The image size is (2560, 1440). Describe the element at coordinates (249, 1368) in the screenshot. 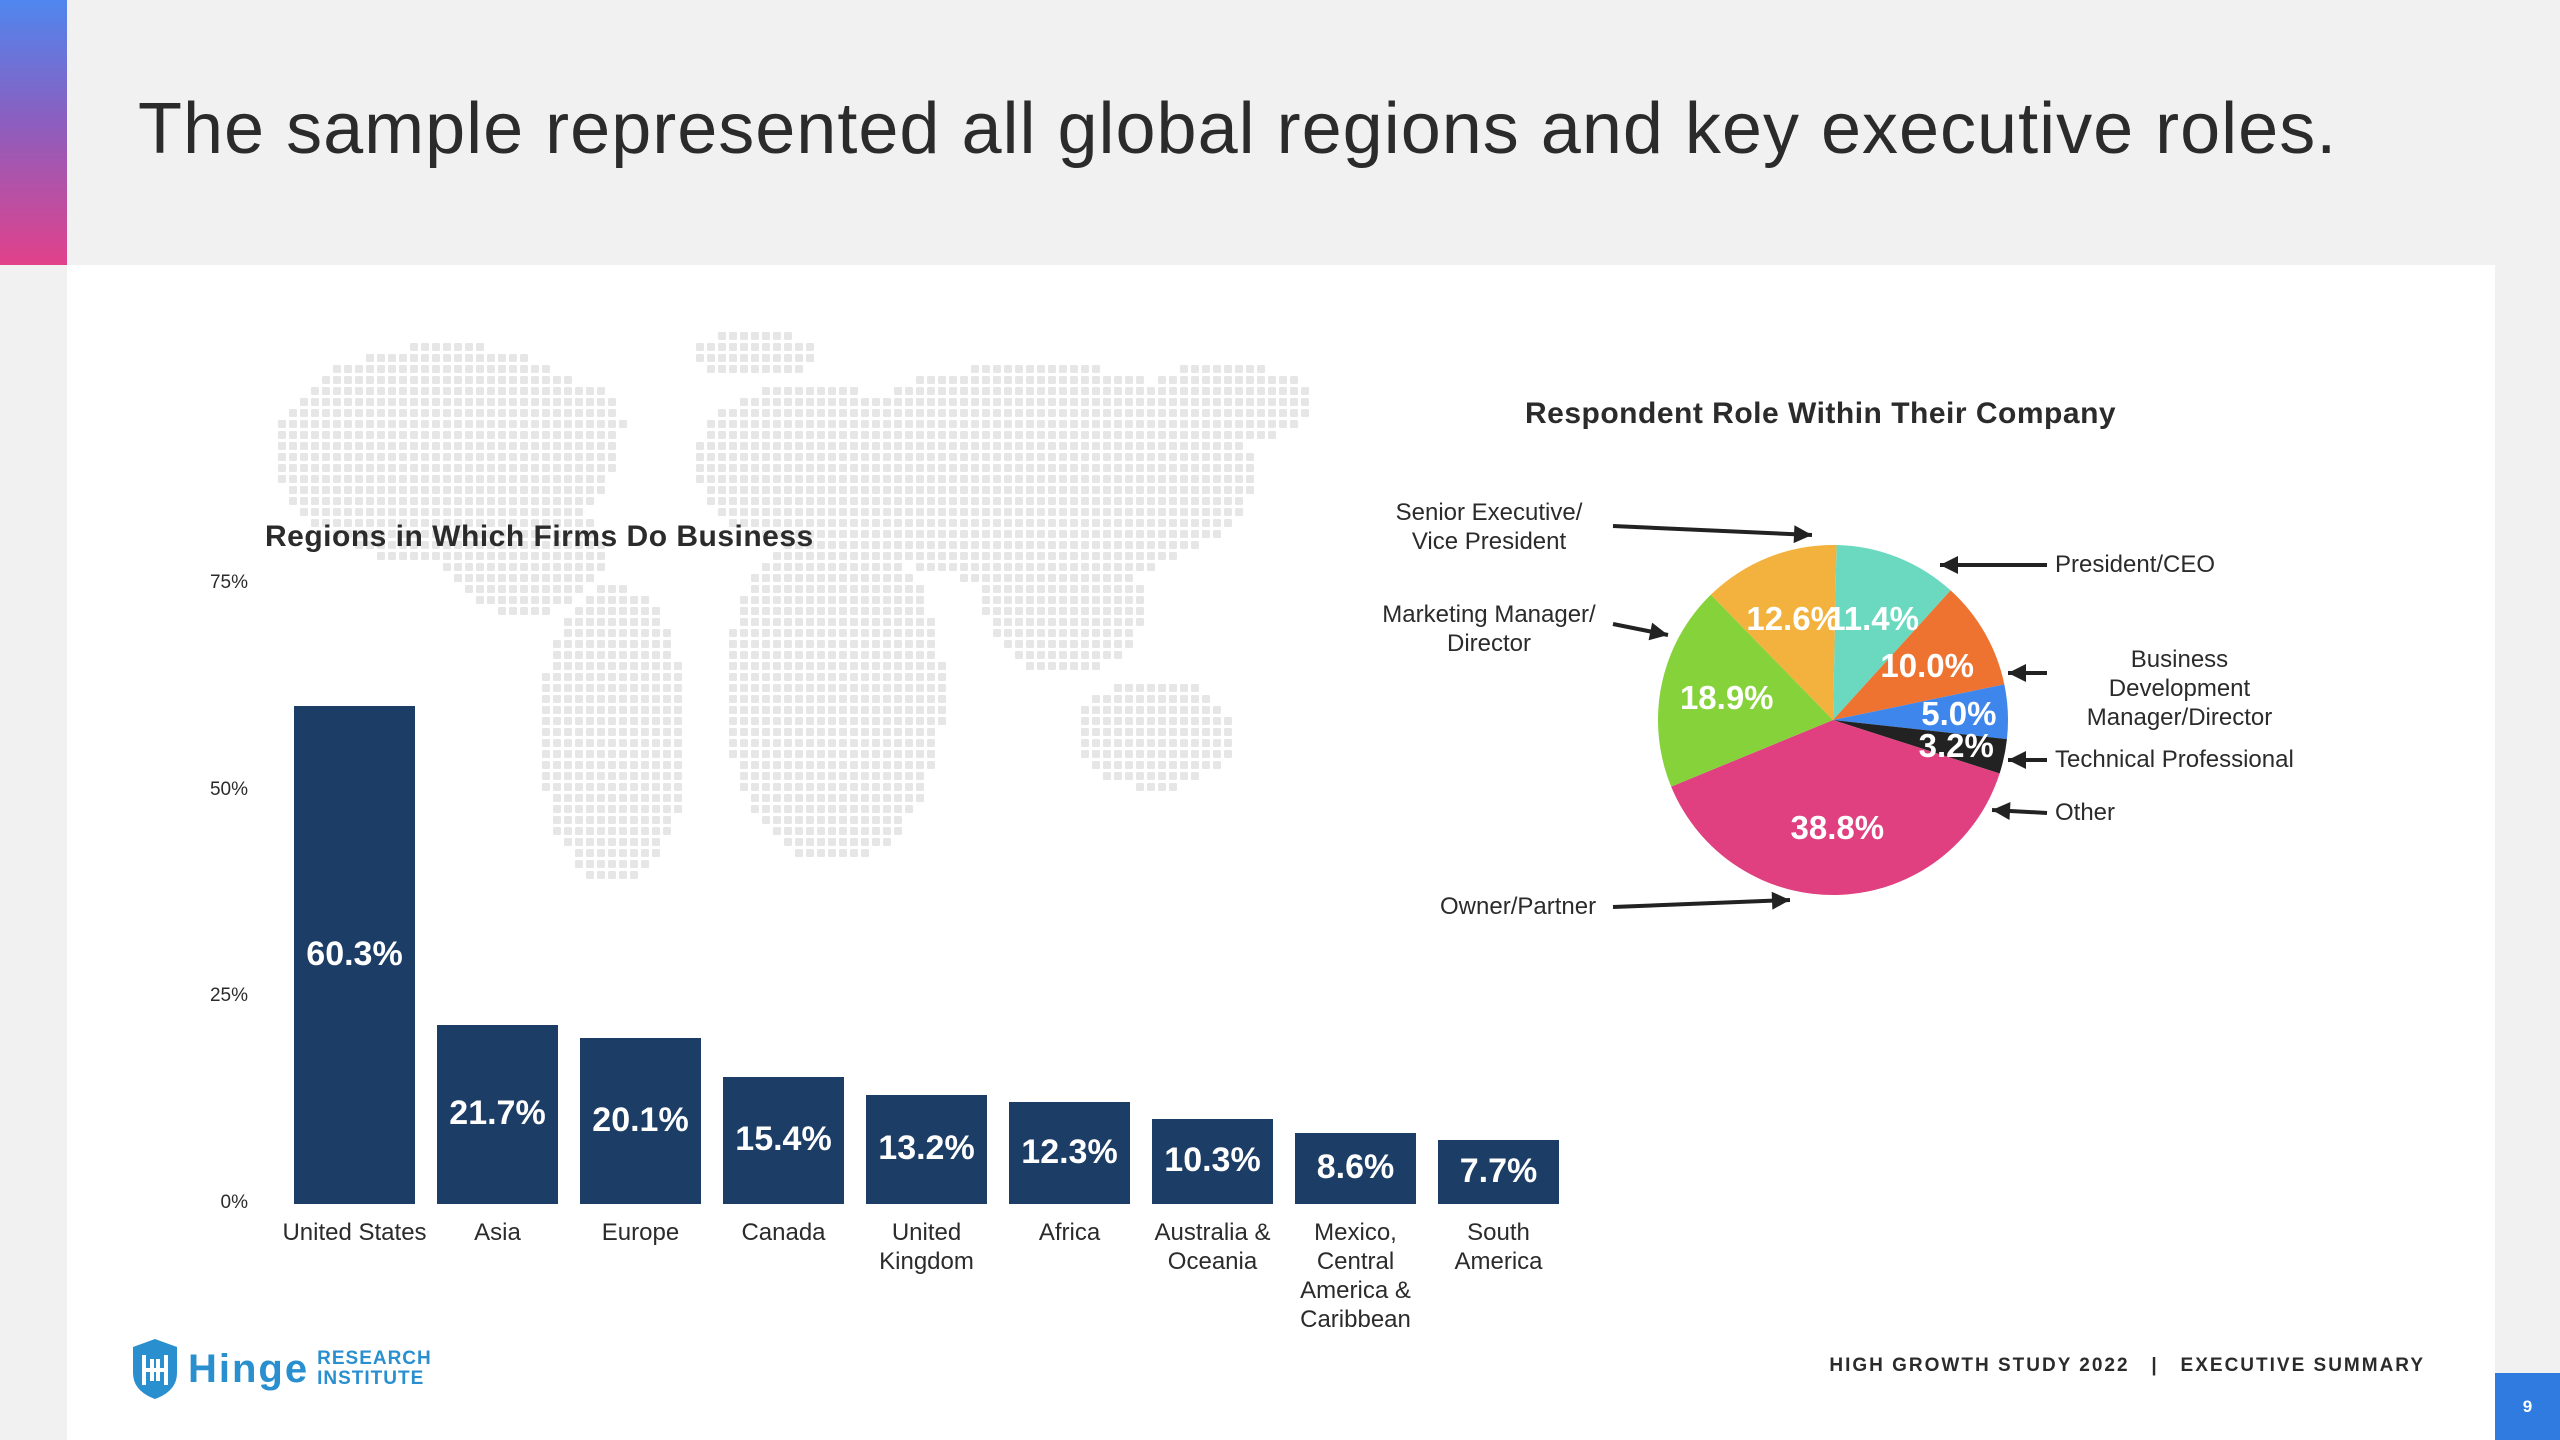

I see `logo-word: Hinge` at that location.